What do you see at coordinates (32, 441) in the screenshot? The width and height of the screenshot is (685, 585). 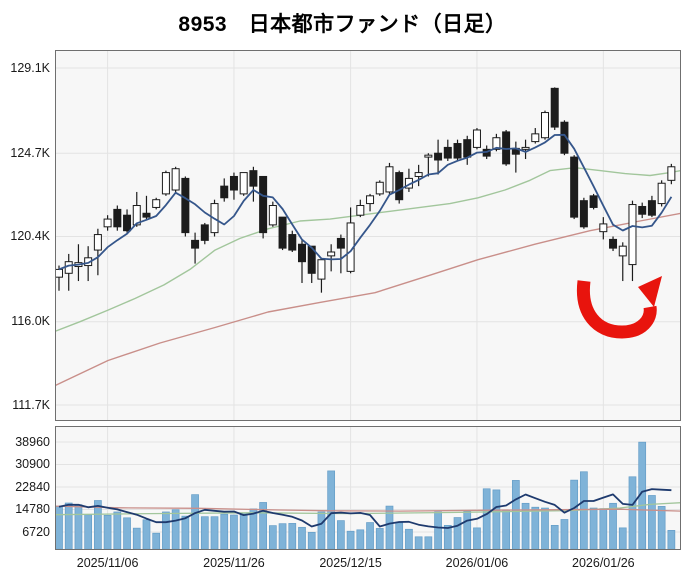 I see `volume-tick-label: 38960` at bounding box center [32, 441].